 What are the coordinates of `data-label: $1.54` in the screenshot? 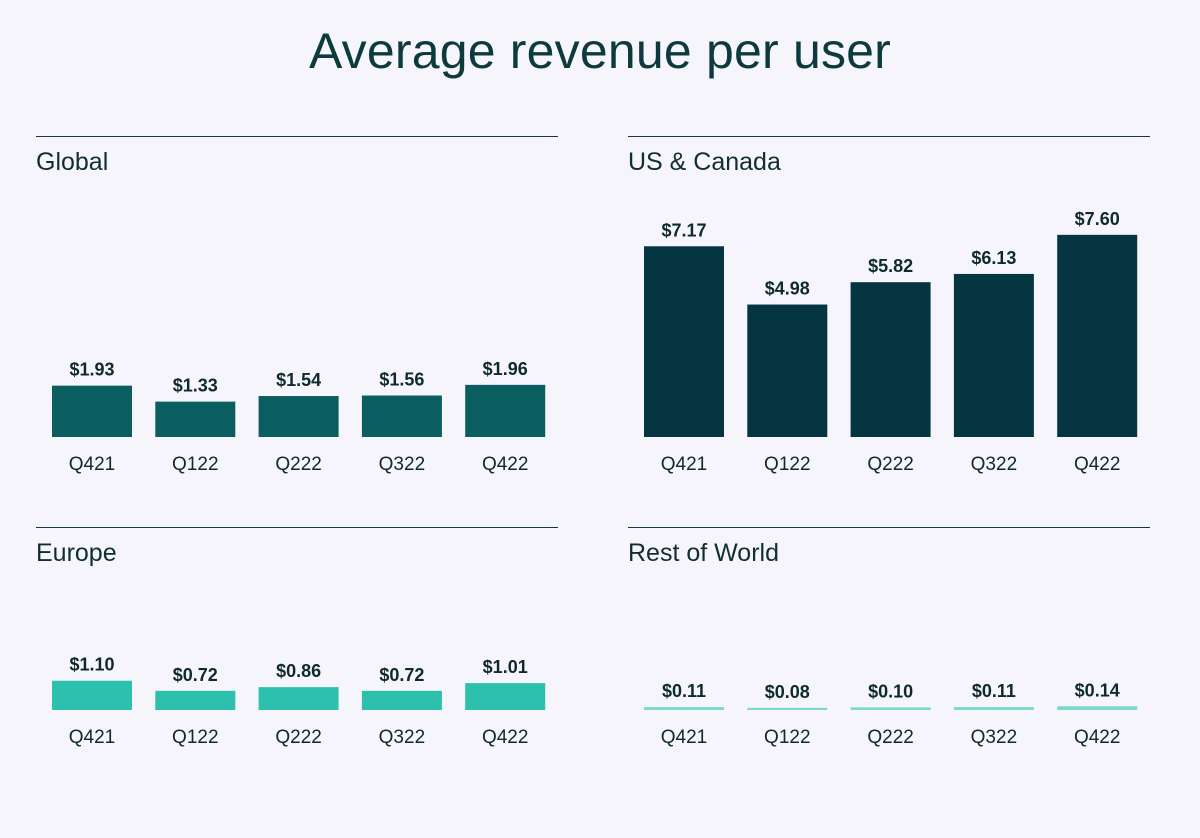 It's located at (298, 380).